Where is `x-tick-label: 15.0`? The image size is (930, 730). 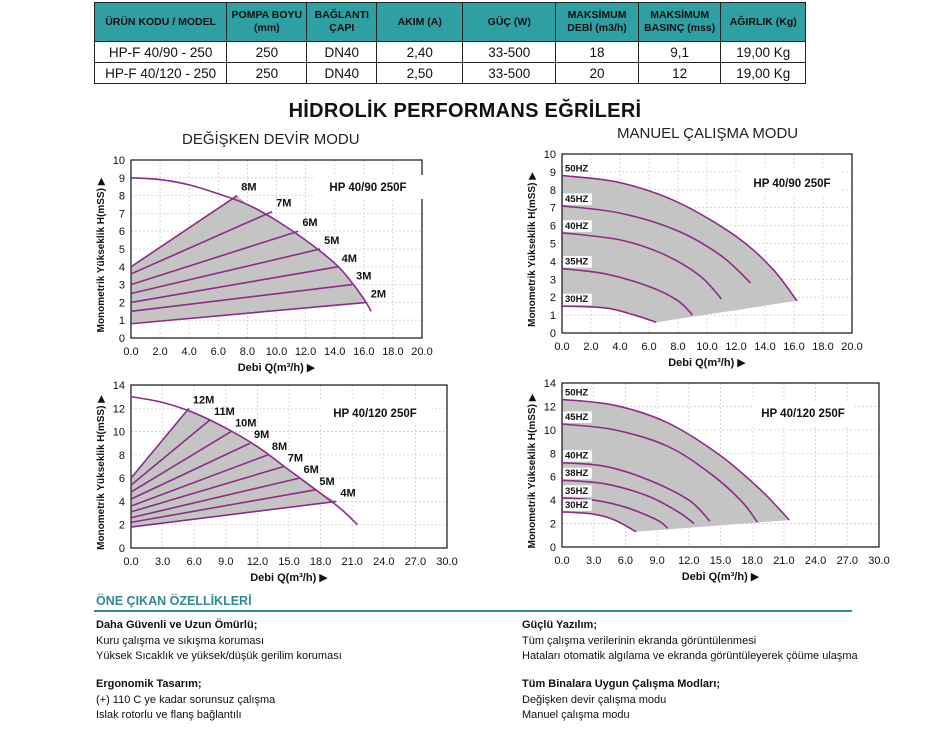 x-tick-label: 15.0 is located at coordinates (720, 561).